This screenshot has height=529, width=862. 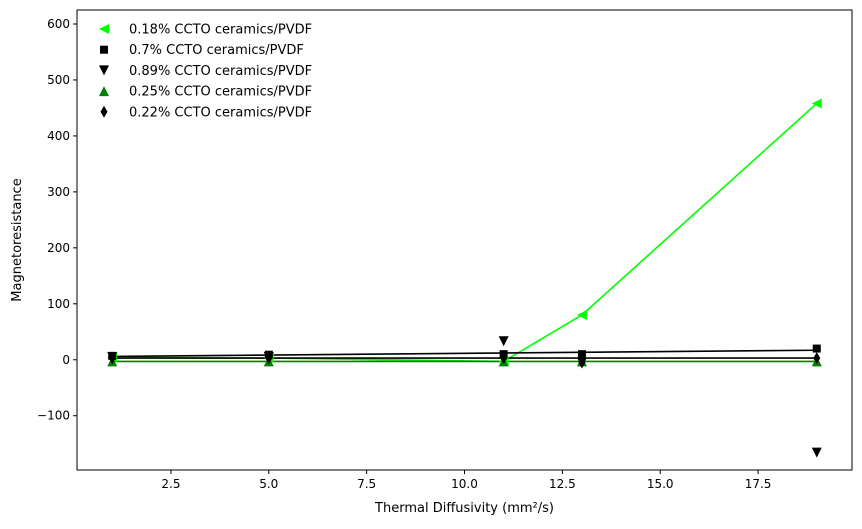 What do you see at coordinates (66, 360) in the screenshot?
I see `y-tick-label: 0` at bounding box center [66, 360].